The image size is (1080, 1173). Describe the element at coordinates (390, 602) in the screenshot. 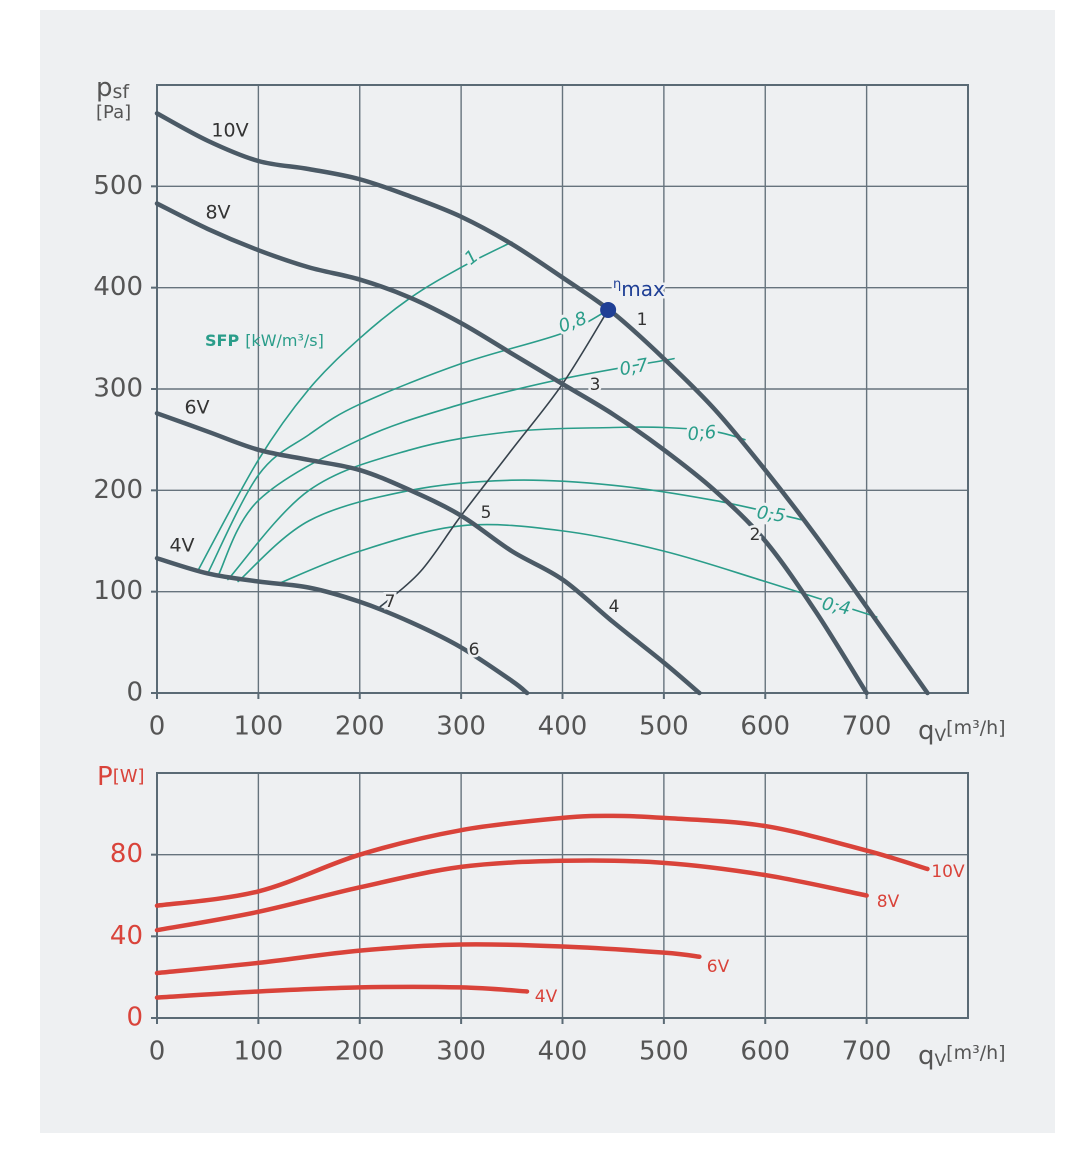

I see `point-label: 7` at that location.